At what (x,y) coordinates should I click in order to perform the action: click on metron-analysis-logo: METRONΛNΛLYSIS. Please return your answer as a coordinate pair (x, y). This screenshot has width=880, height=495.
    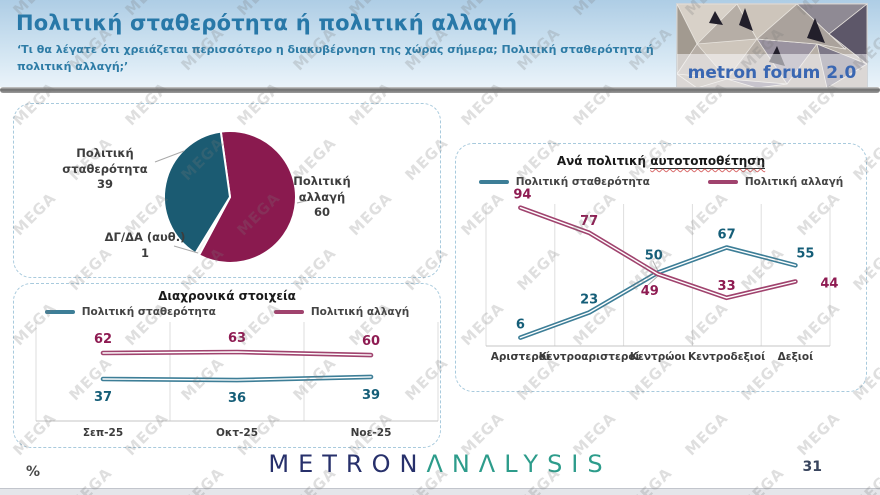
    Looking at the image, I should click on (440, 464).